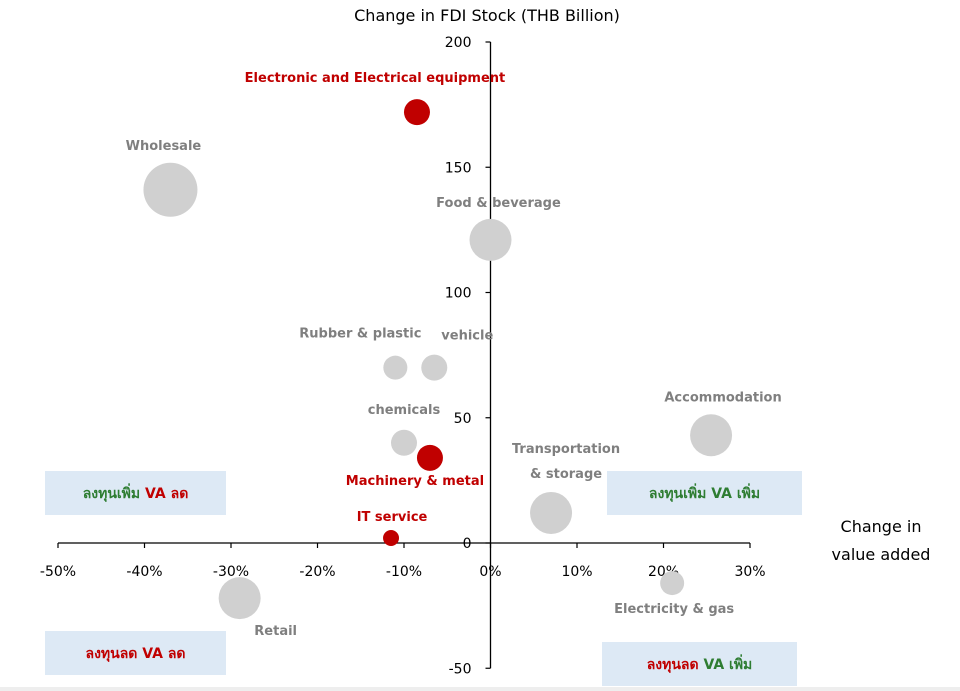  Describe the element at coordinates (881, 526) in the screenshot. I see `x-axis-title-line1: Change in` at that location.